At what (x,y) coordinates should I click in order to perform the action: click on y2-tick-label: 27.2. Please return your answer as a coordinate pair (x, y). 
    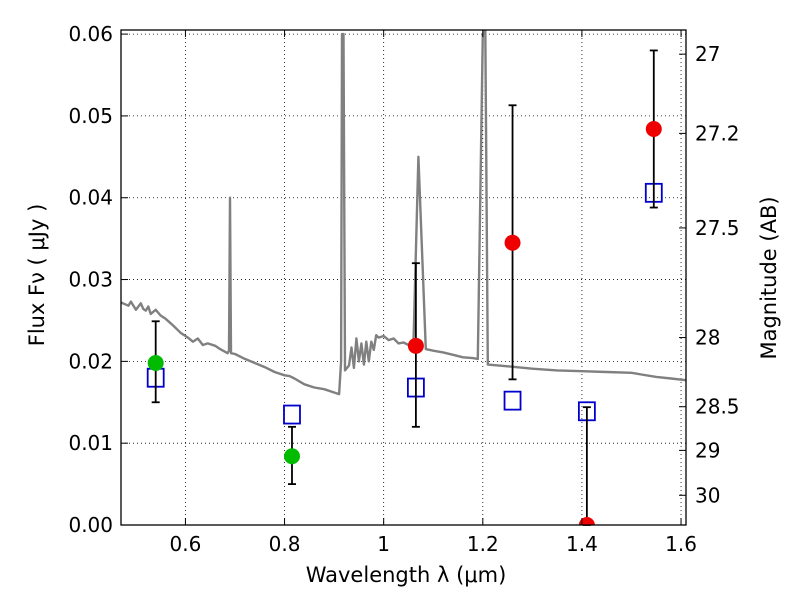
    Looking at the image, I should click on (717, 133).